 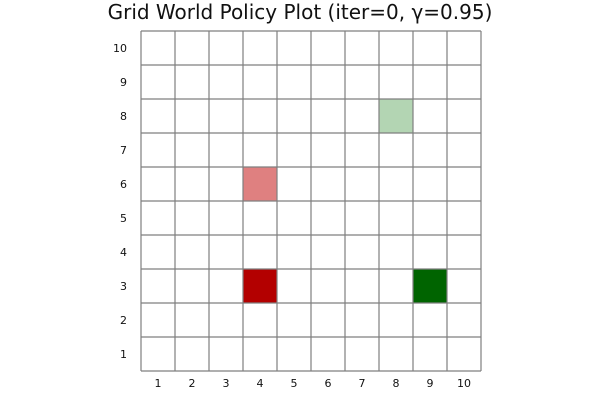 I want to click on y-tick-label: 9, so click(x=123, y=82).